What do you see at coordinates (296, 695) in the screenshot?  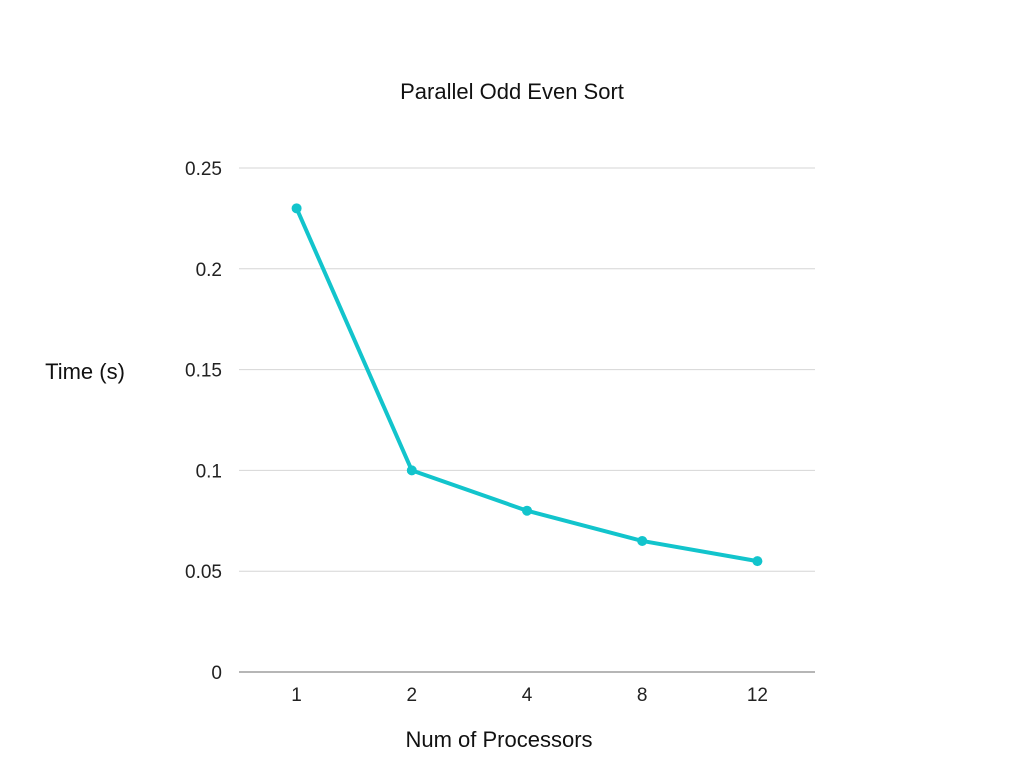 I see `x-tick-label: 1` at bounding box center [296, 695].